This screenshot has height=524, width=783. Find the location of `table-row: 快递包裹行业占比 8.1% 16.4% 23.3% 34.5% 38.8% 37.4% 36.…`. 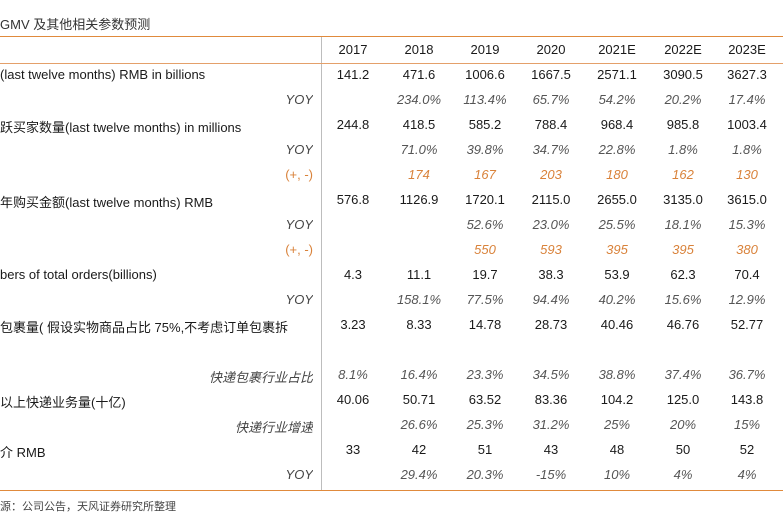

table-row: 快递包裹行业占比 8.1% 16.4% 23.3% 34.5% 38.8% 37.4% 36.… is located at coordinates (391, 375).